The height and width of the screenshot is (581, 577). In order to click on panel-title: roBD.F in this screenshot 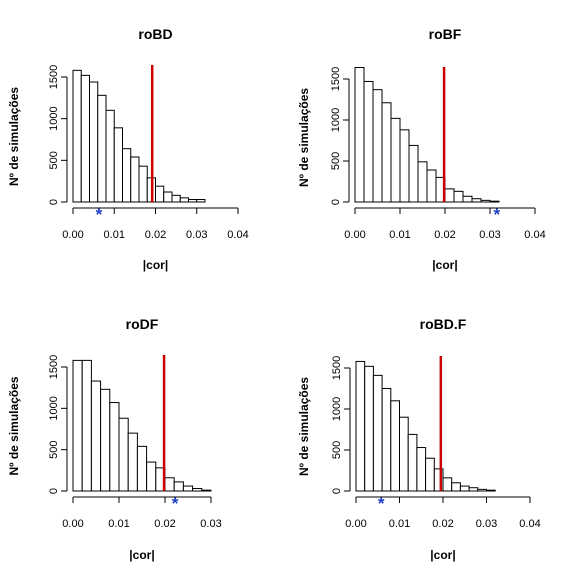, I will do `click(443, 324)`.